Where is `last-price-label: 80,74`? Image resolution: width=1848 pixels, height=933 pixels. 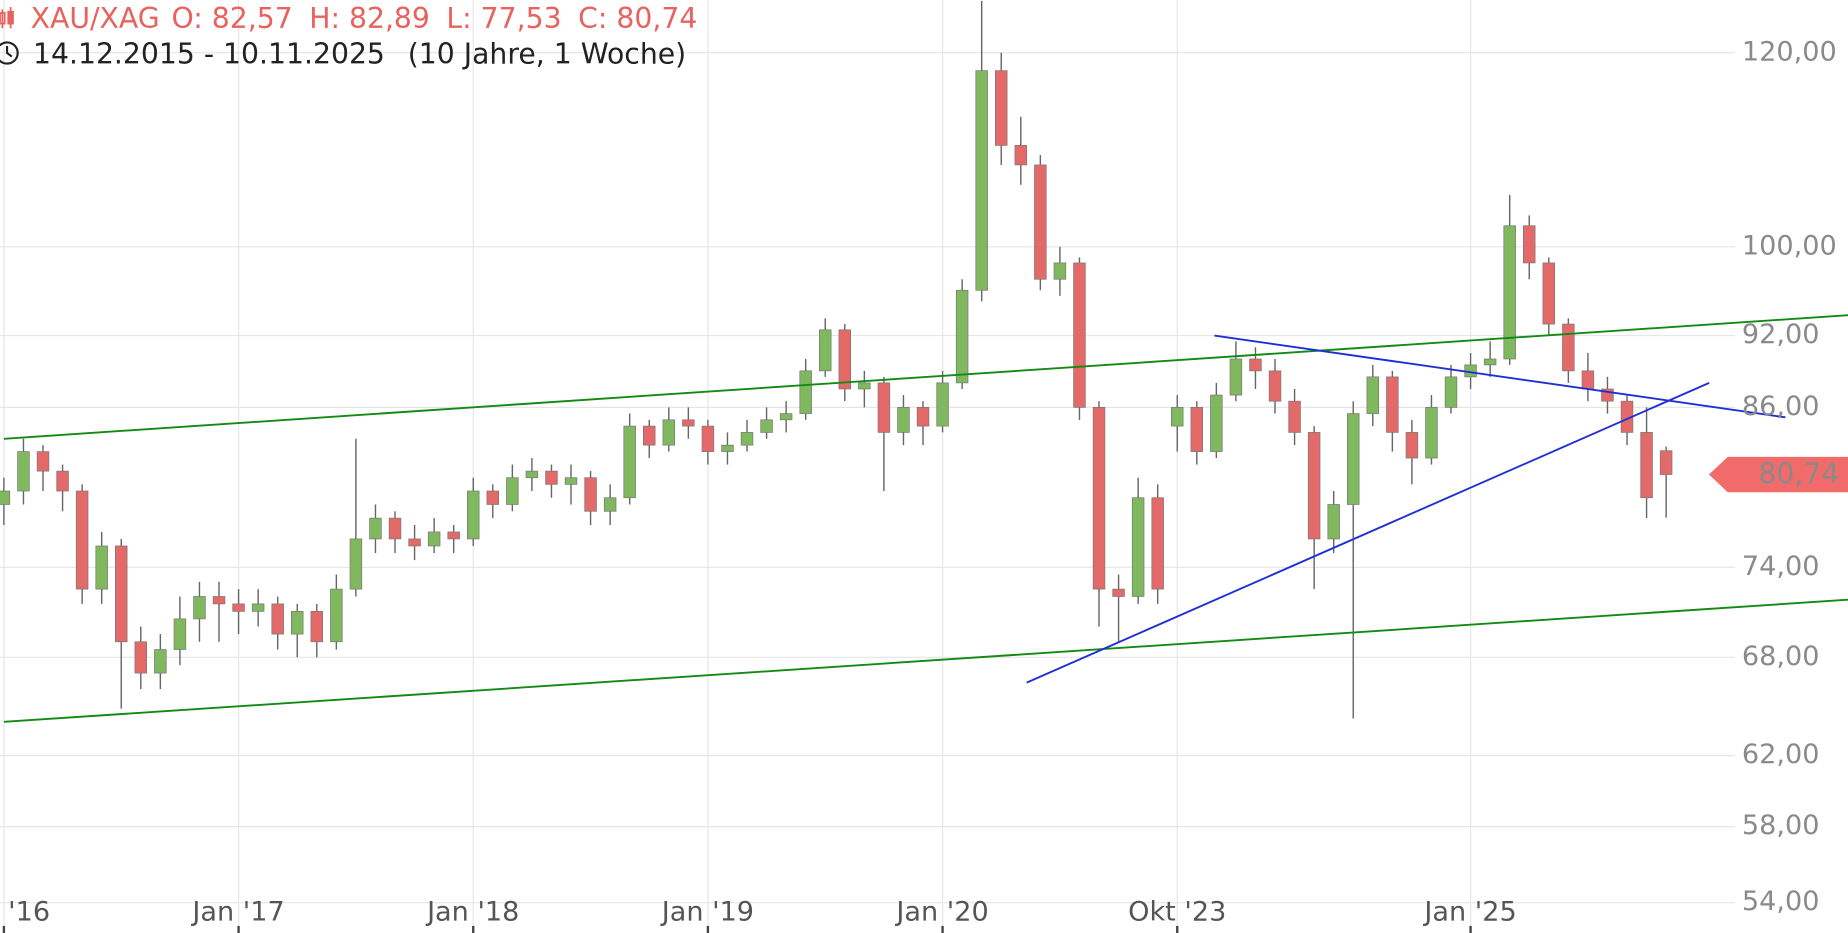 last-price-label: 80,74 is located at coordinates (1798, 474).